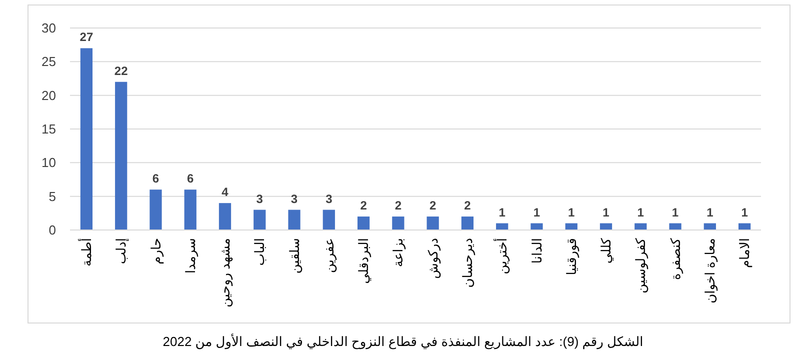 The height and width of the screenshot is (363, 806). Describe the element at coordinates (190, 256) in the screenshot. I see `x-tick-label: سرمدا` at that location.